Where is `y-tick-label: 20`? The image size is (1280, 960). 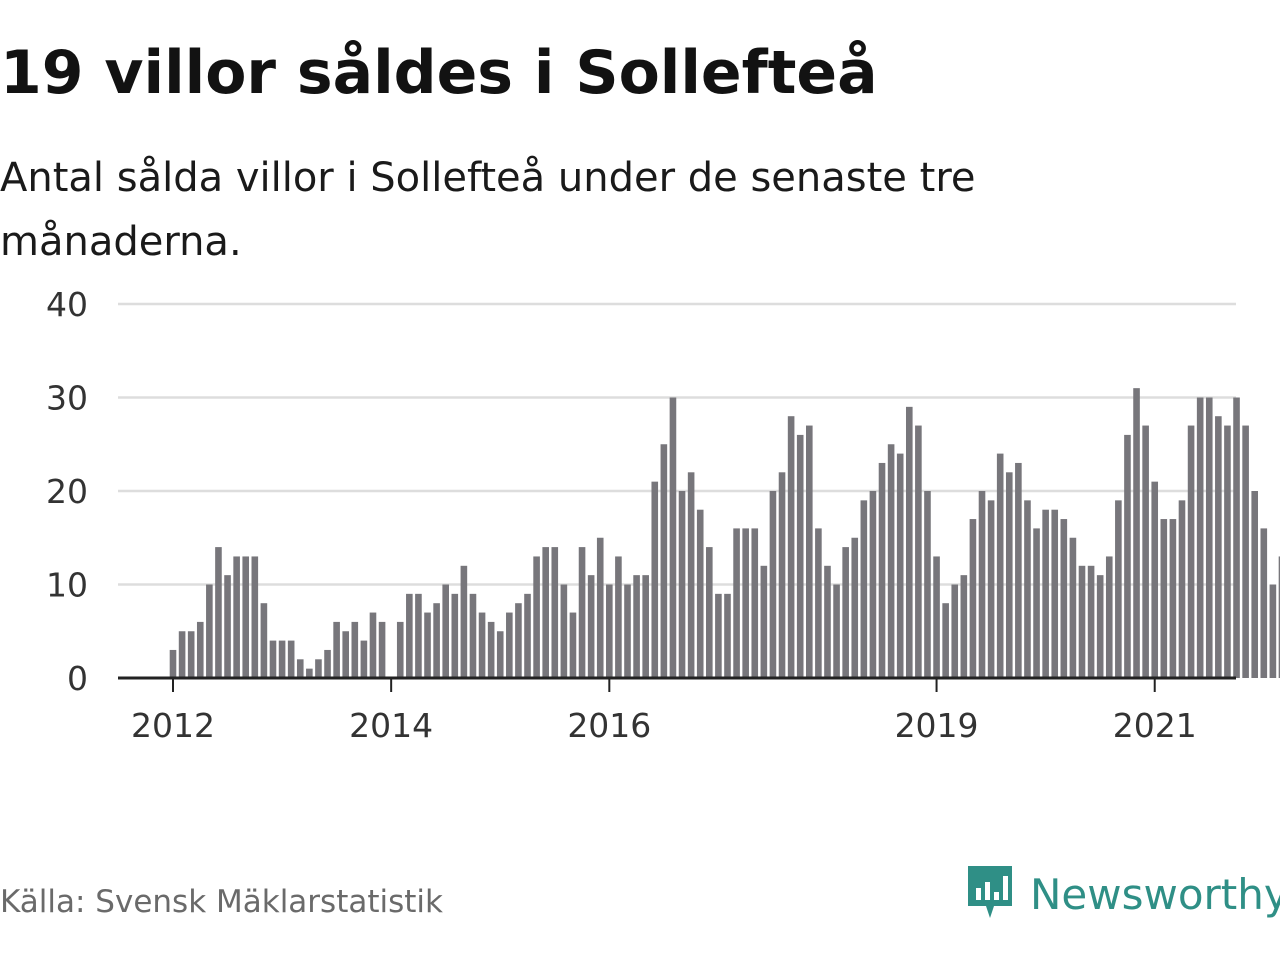
y-tick-label: 20 is located at coordinates (67, 491).